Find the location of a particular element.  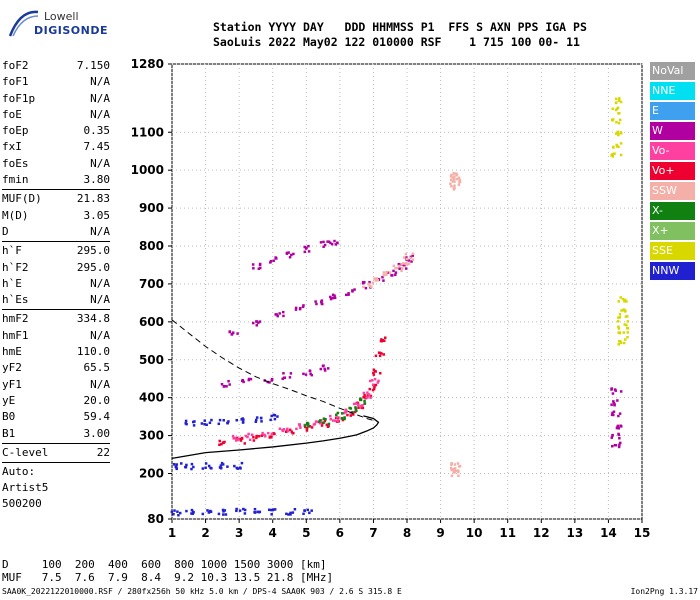

param-name: yE is located at coordinates (9, 400).